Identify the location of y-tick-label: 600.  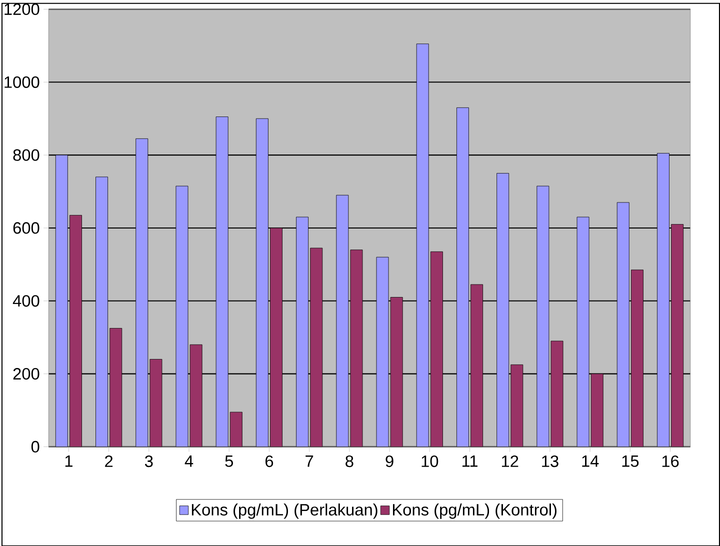
(26, 228).